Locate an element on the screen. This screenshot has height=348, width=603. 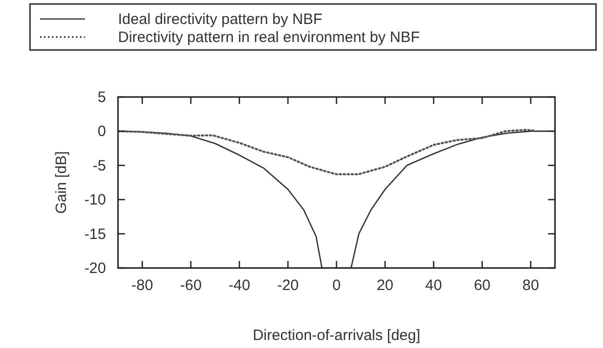
y-tick-label: -15 is located at coordinates (95, 234).